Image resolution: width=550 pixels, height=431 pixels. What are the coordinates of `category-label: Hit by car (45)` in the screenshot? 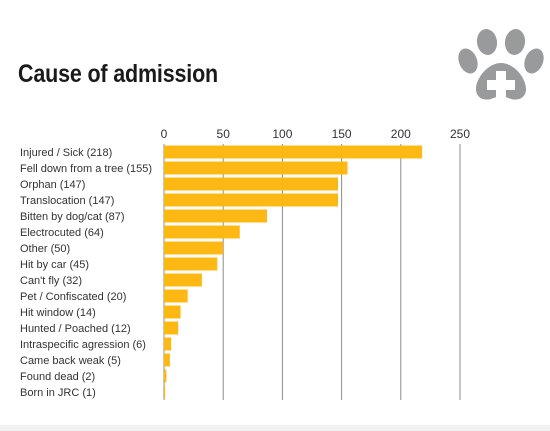 It's located at (54, 265).